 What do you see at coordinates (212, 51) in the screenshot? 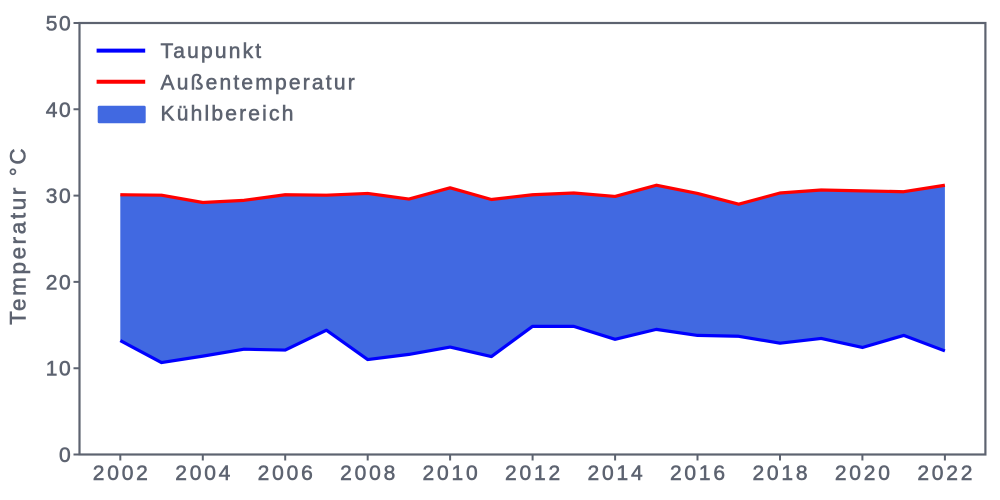
I see `svg-text: Taupunkt` at bounding box center [212, 51].